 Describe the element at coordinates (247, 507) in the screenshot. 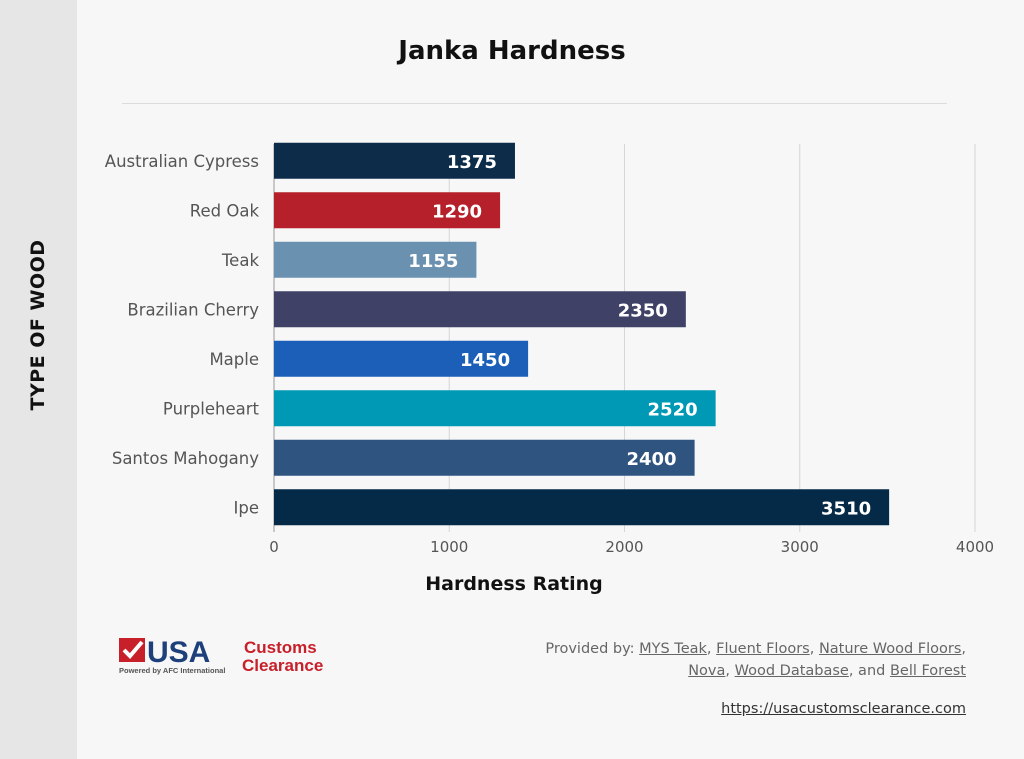

I see `y-tick-label: Ipe` at that location.